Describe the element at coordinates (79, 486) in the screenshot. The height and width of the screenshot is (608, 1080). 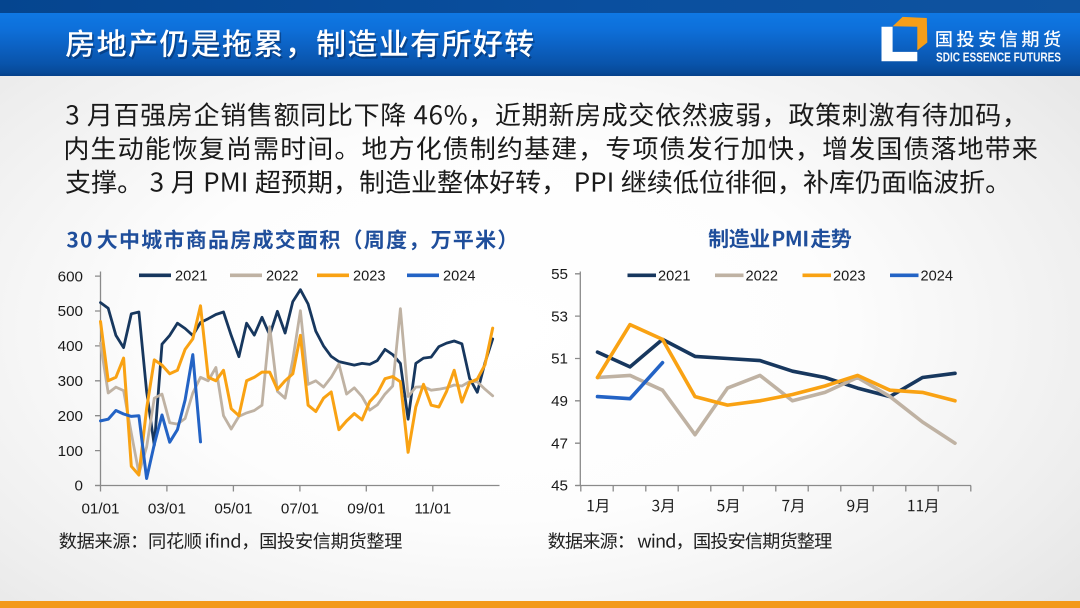
I see `svg-text: 0` at that location.